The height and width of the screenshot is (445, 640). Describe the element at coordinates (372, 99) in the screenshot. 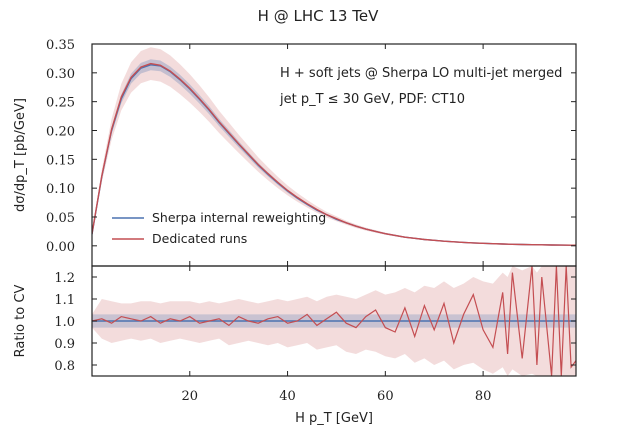

I see `main-annotation-line-2: jet p_T ≤ 30 GeV, PDF: CT10` at that location.